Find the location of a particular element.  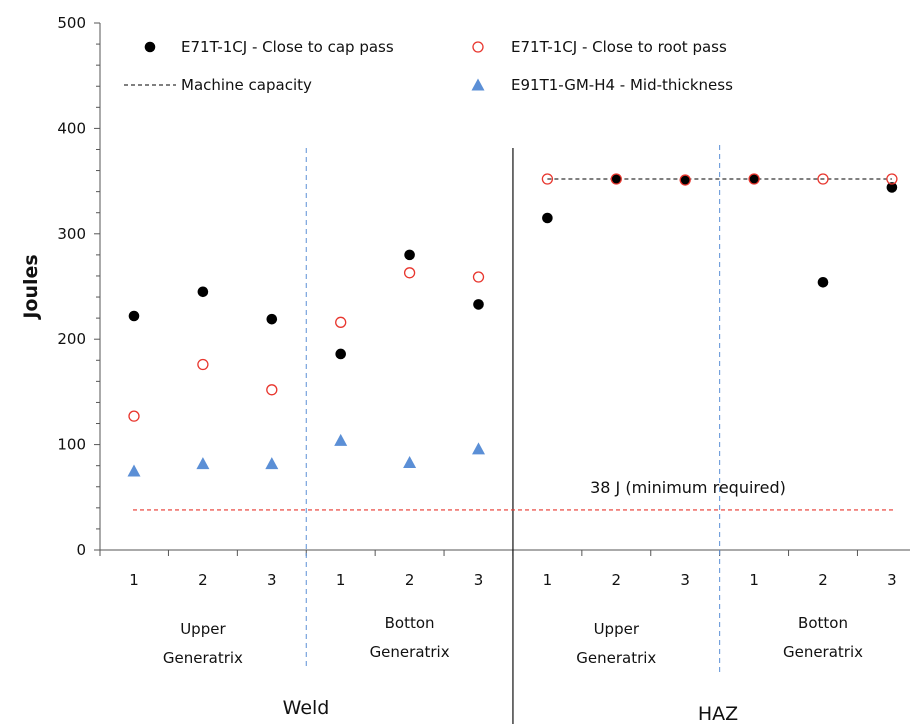

y-tick-label: 400 is located at coordinates (71, 128).